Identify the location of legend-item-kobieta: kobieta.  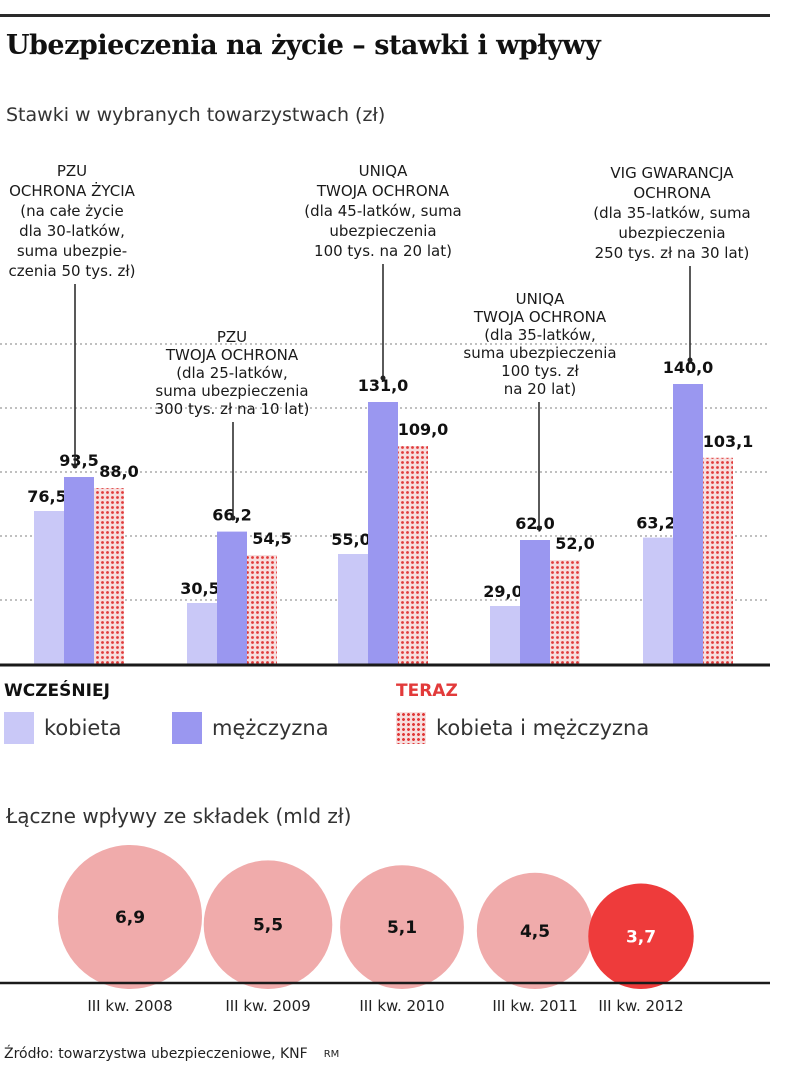
(62, 728).